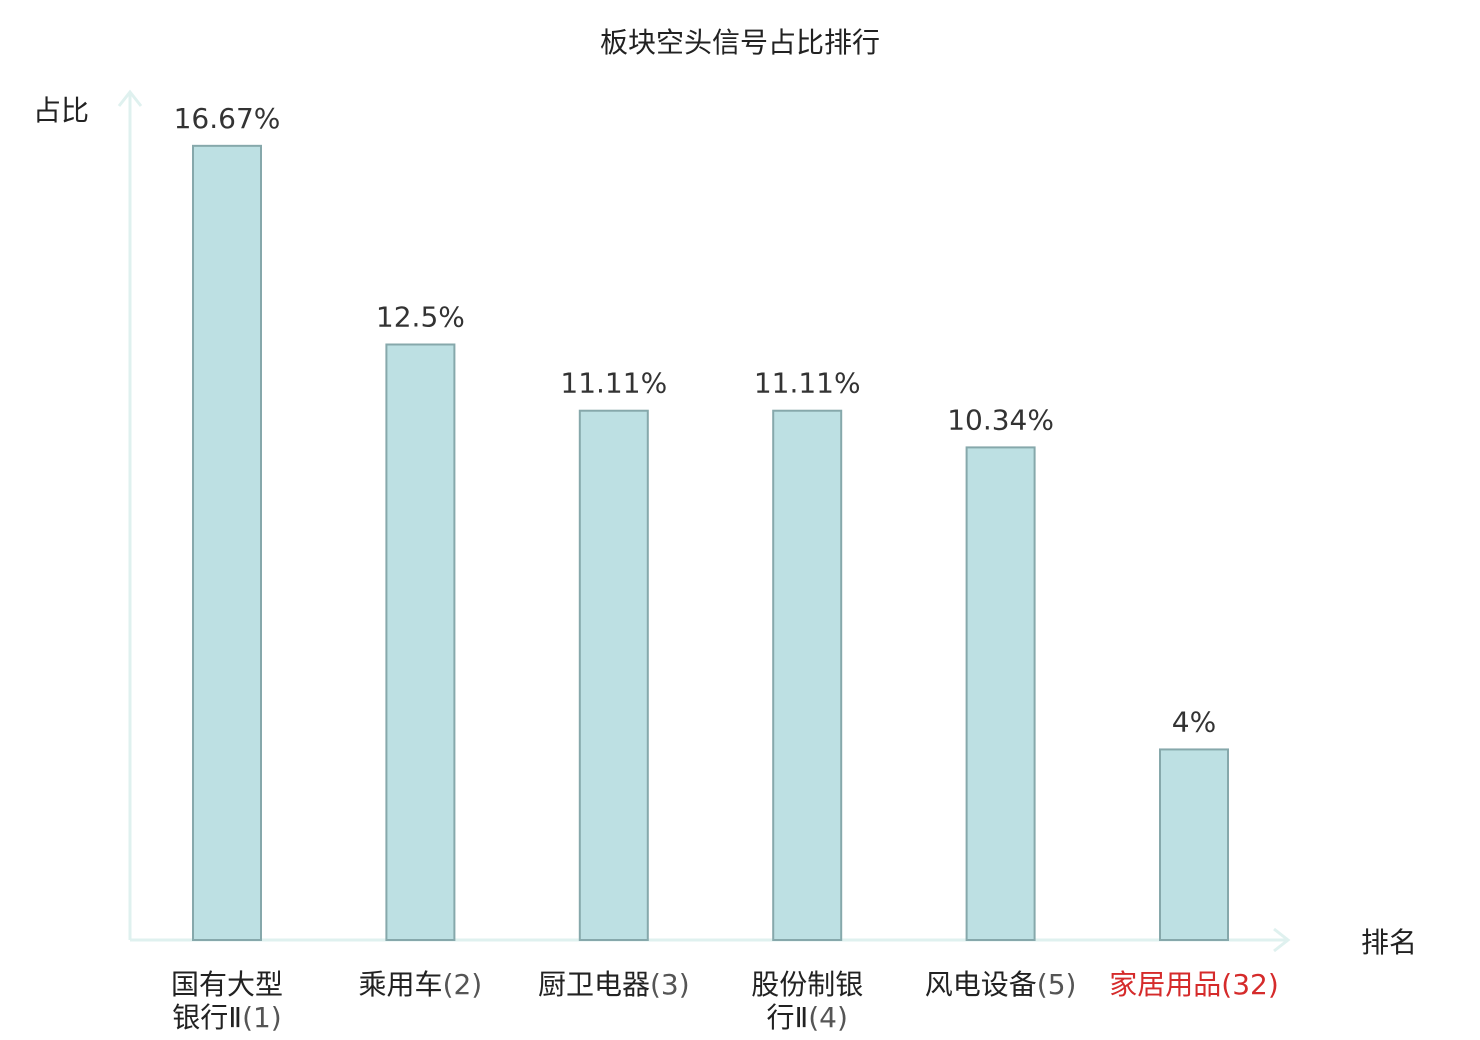 This screenshot has height=1040, width=1480. I want to click on x-tick-label-1: 国有大型银行Ⅱ(1), so click(227, 1001).